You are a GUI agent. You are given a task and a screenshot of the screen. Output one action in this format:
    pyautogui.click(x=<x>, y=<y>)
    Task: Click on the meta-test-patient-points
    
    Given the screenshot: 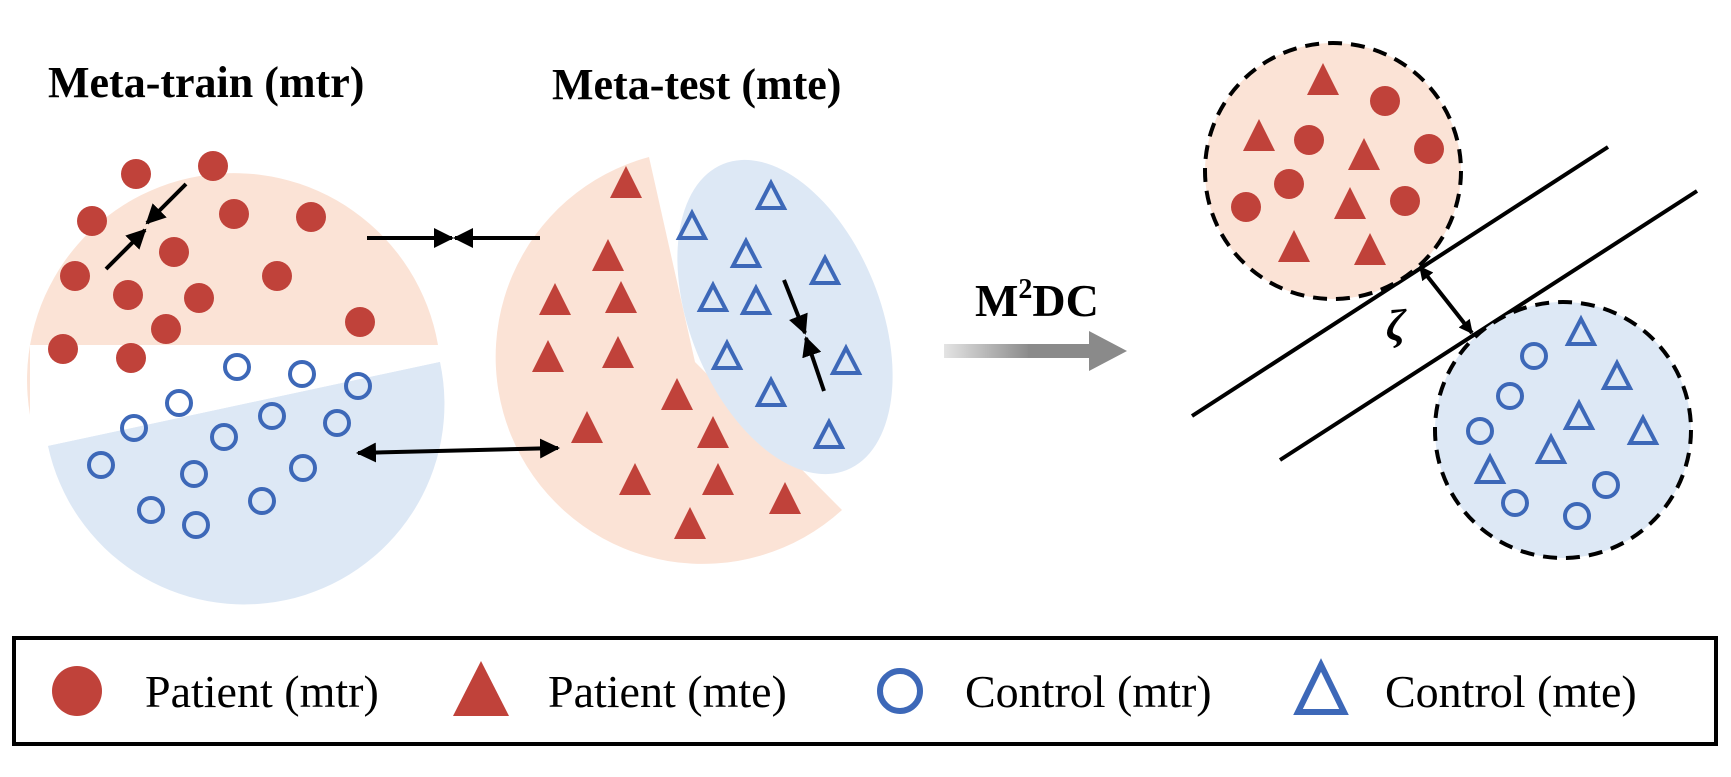 What is the action you would take?
    pyautogui.click(x=666, y=352)
    